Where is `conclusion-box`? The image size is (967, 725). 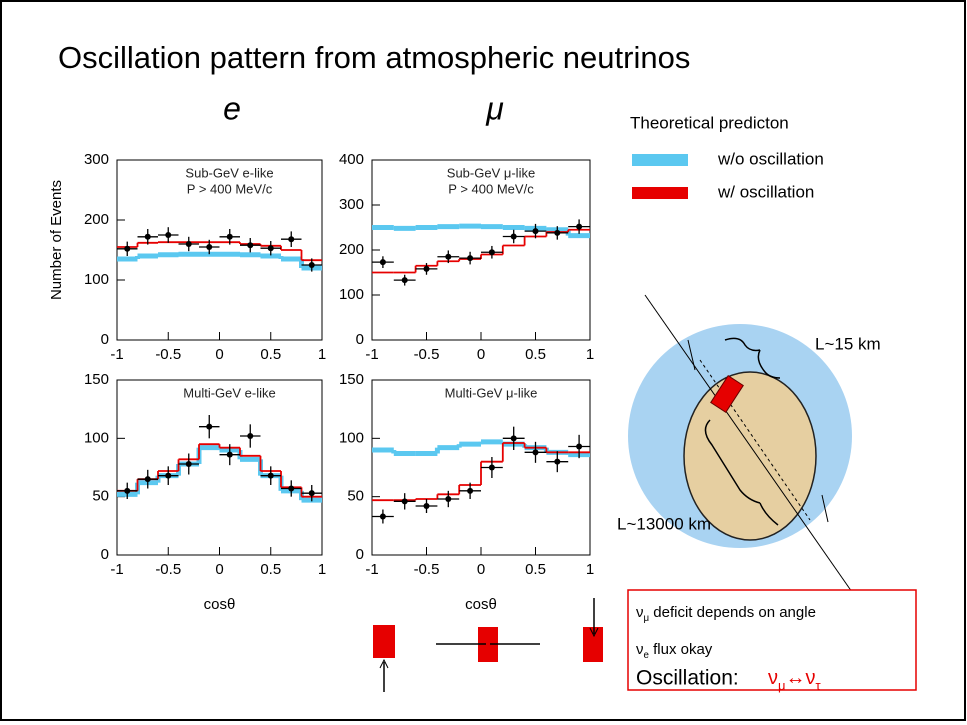
conclusion-box is located at coordinates (772, 640).